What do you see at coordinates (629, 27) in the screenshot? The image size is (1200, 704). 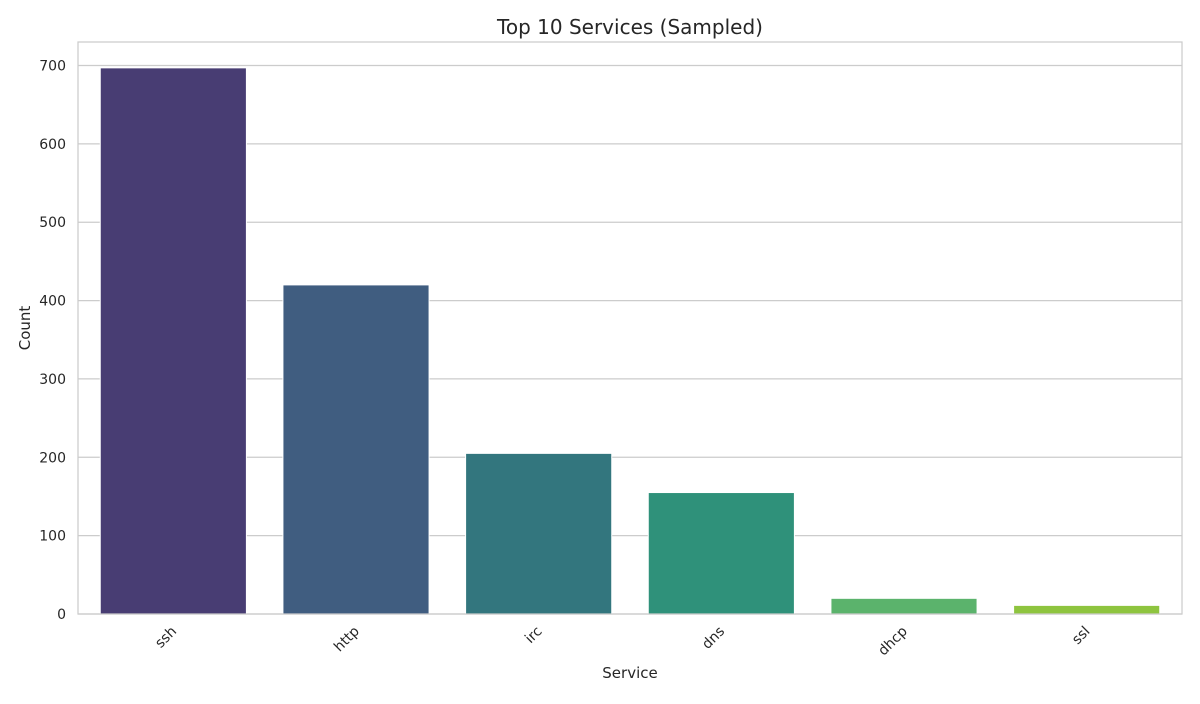 I see `chart-title: Top 10 Services (Sampled)` at bounding box center [629, 27].